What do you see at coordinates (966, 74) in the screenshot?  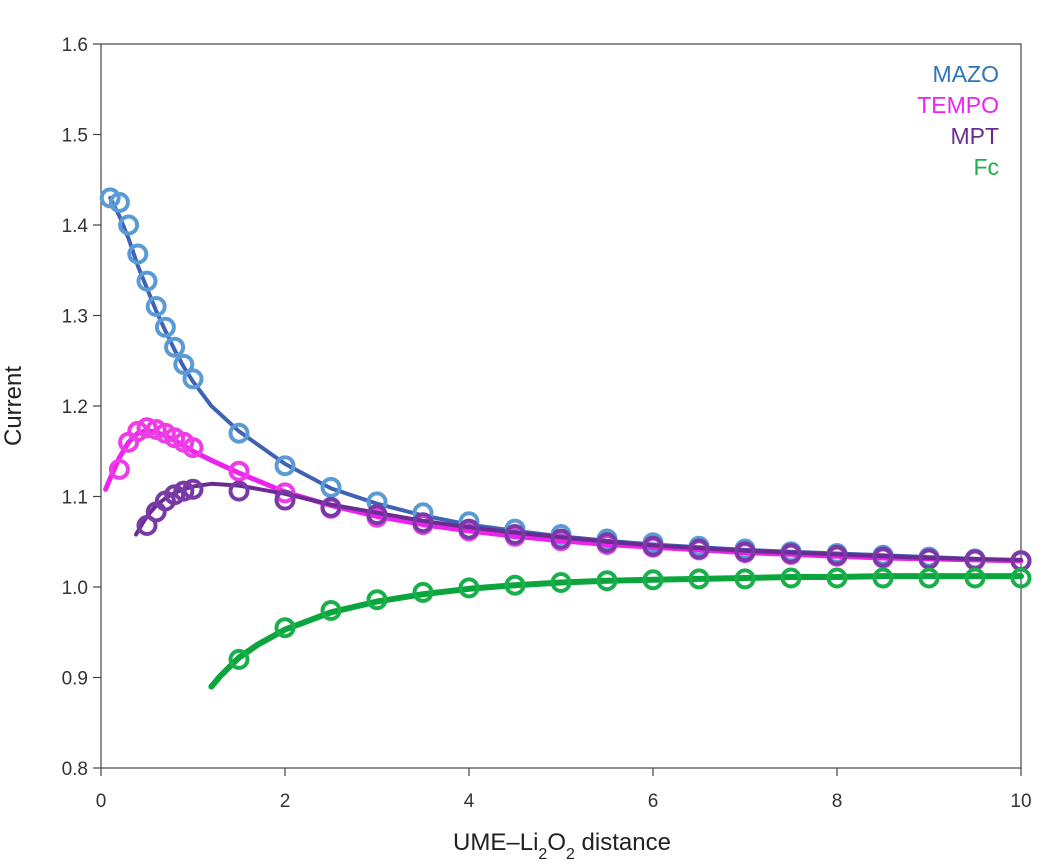 I see `legend-label-mazo: MAZO` at bounding box center [966, 74].